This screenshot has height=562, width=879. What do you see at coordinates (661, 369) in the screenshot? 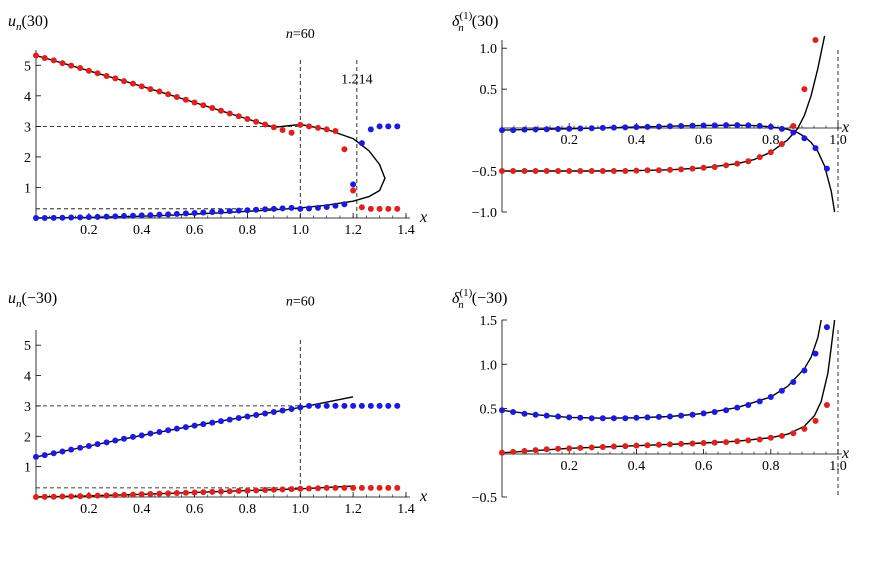
I see `series-curve` at bounding box center [661, 369].